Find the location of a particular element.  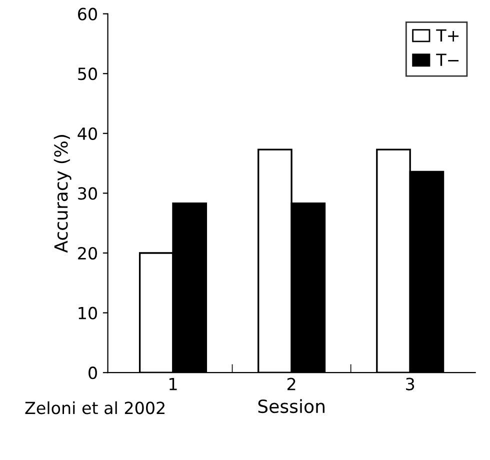

x-tick-label: 3 is located at coordinates (410, 384).